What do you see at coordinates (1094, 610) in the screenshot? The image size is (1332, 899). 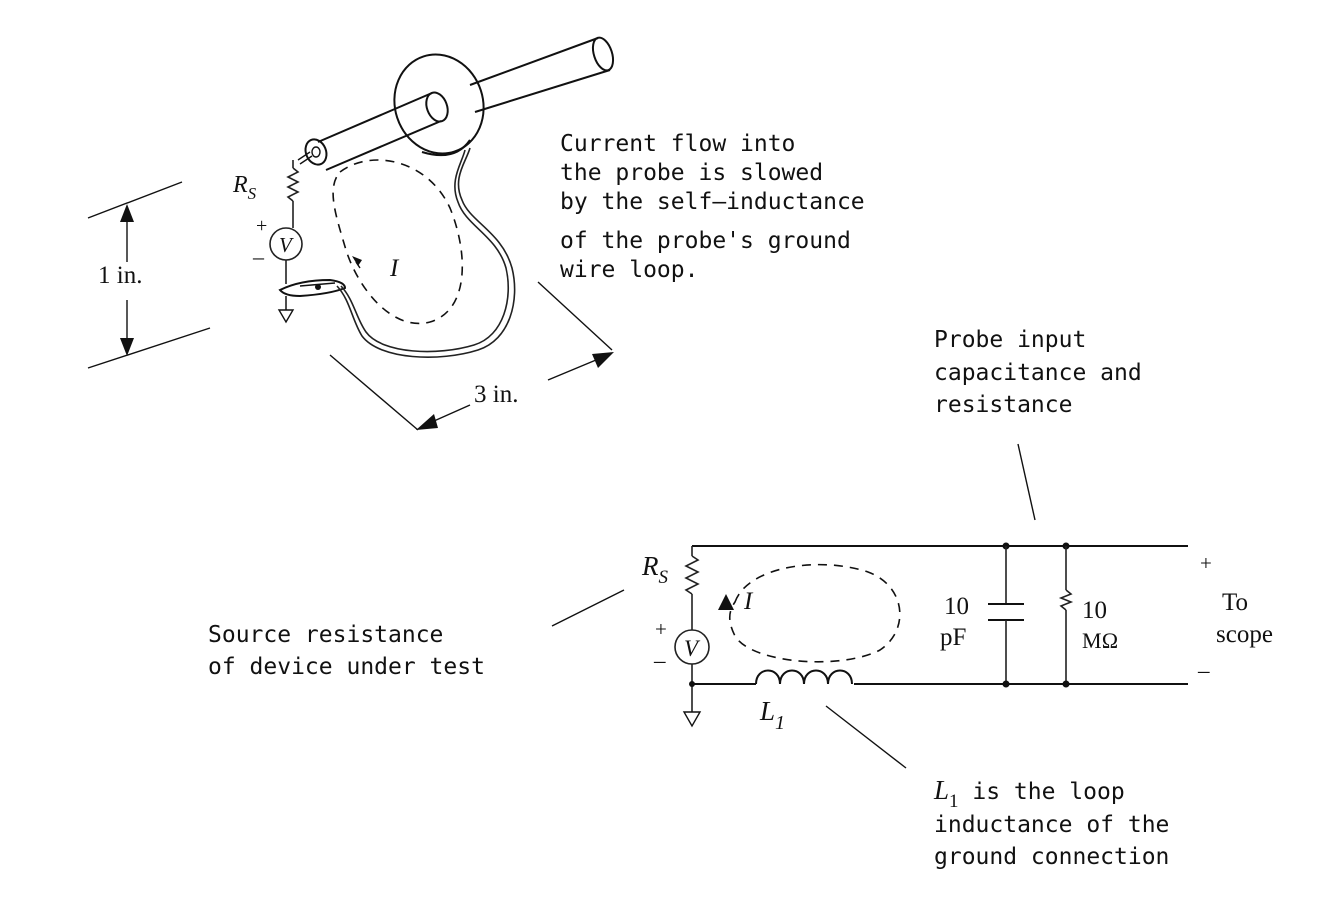 I see `res-value-top: 10` at bounding box center [1094, 610].